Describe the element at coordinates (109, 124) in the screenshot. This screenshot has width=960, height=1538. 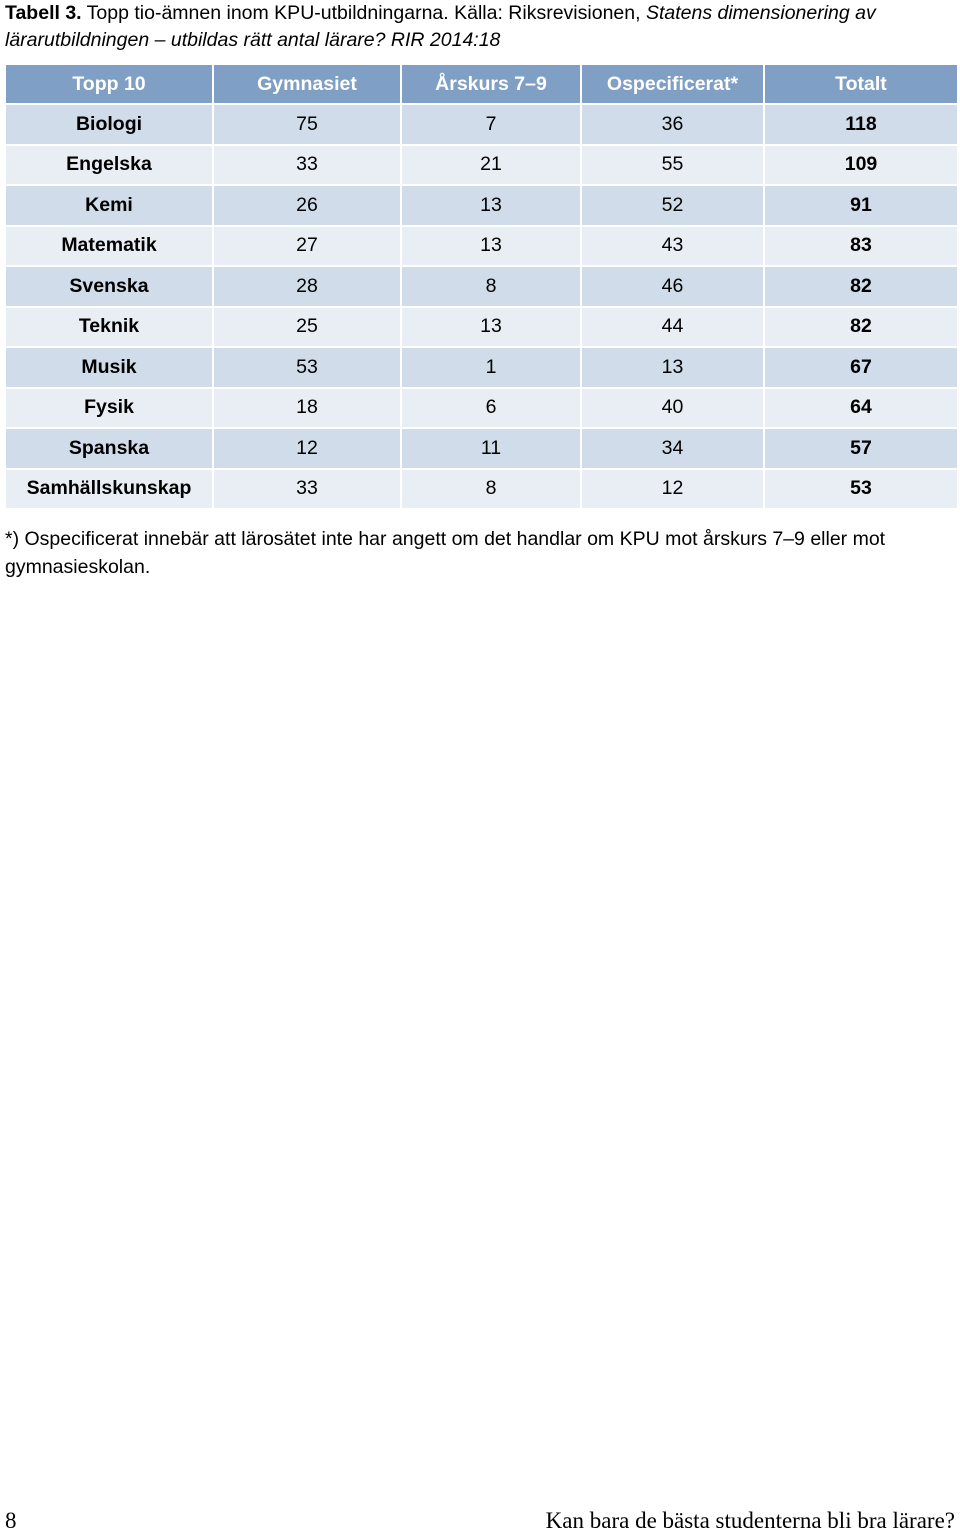
I see `cell-subject: Biologi` at that location.